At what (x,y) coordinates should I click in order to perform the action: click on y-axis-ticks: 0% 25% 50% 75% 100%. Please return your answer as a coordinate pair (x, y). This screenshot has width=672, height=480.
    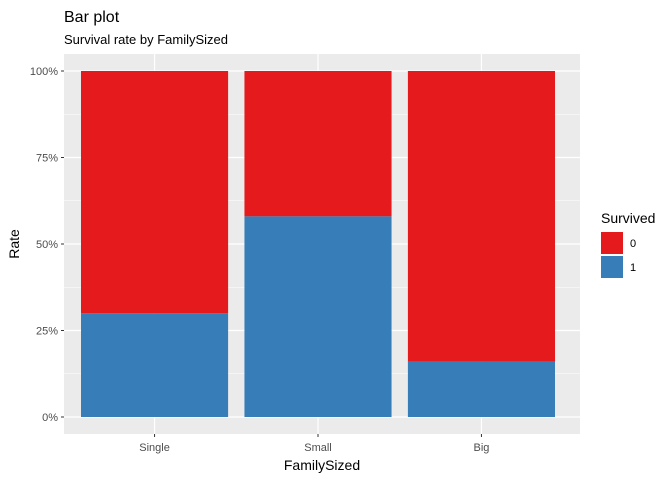
    Looking at the image, I should click on (47, 245).